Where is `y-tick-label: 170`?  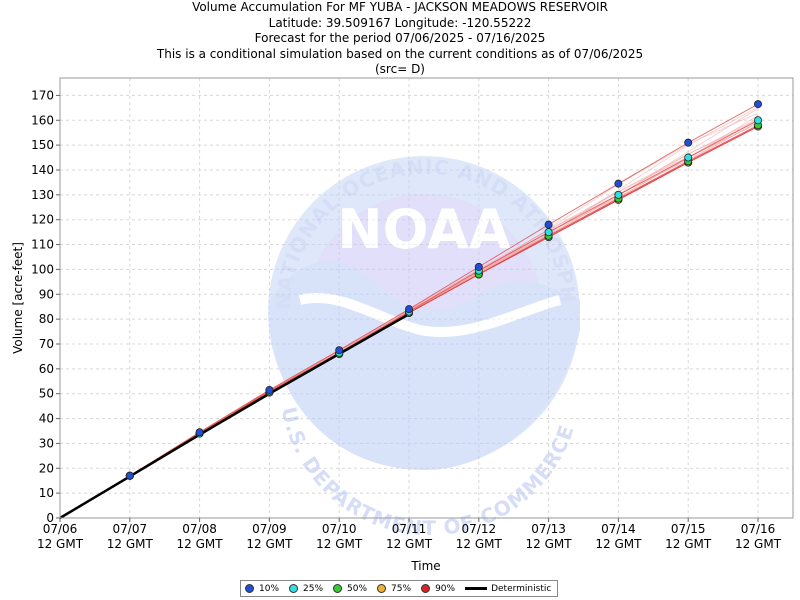
y-tick-label: 170 is located at coordinates (42, 95).